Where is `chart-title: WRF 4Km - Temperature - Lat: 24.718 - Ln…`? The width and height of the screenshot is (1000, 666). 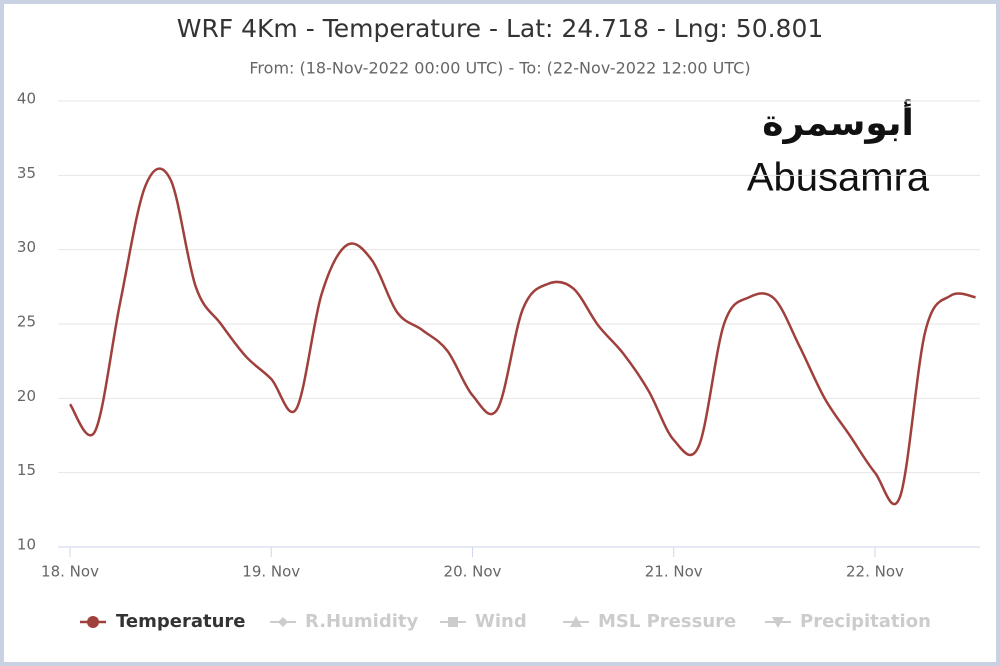
chart-title: WRF 4Km - Temperature - Lat: 24.718 - Ln… is located at coordinates (500, 28).